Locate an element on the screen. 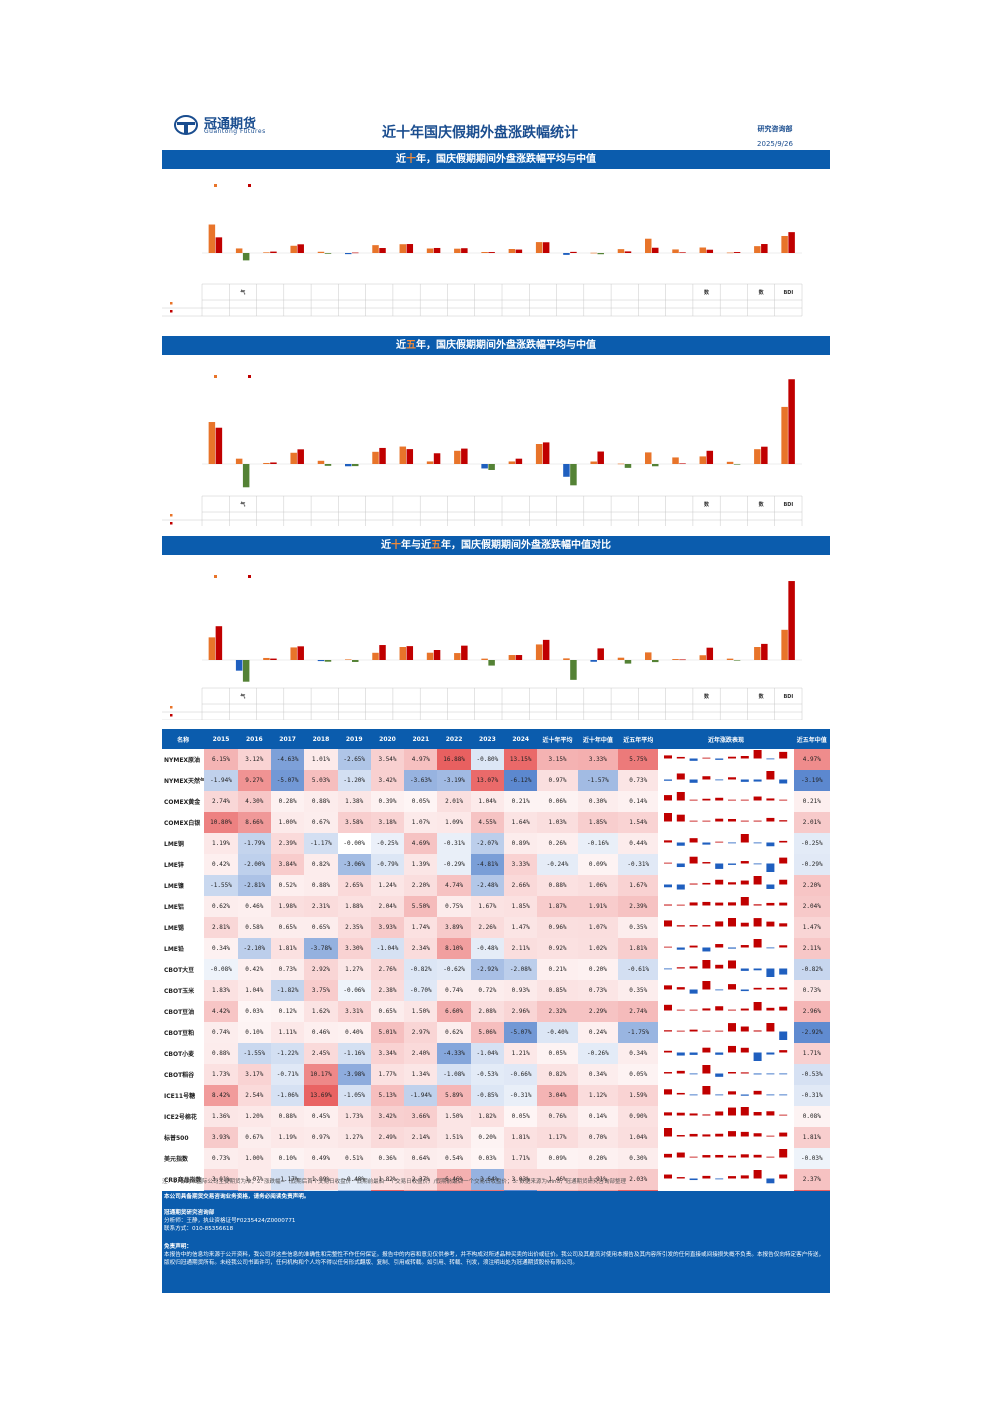 This screenshot has height=1403, width=992. med5-cell: 0.08% is located at coordinates (811, 1116).